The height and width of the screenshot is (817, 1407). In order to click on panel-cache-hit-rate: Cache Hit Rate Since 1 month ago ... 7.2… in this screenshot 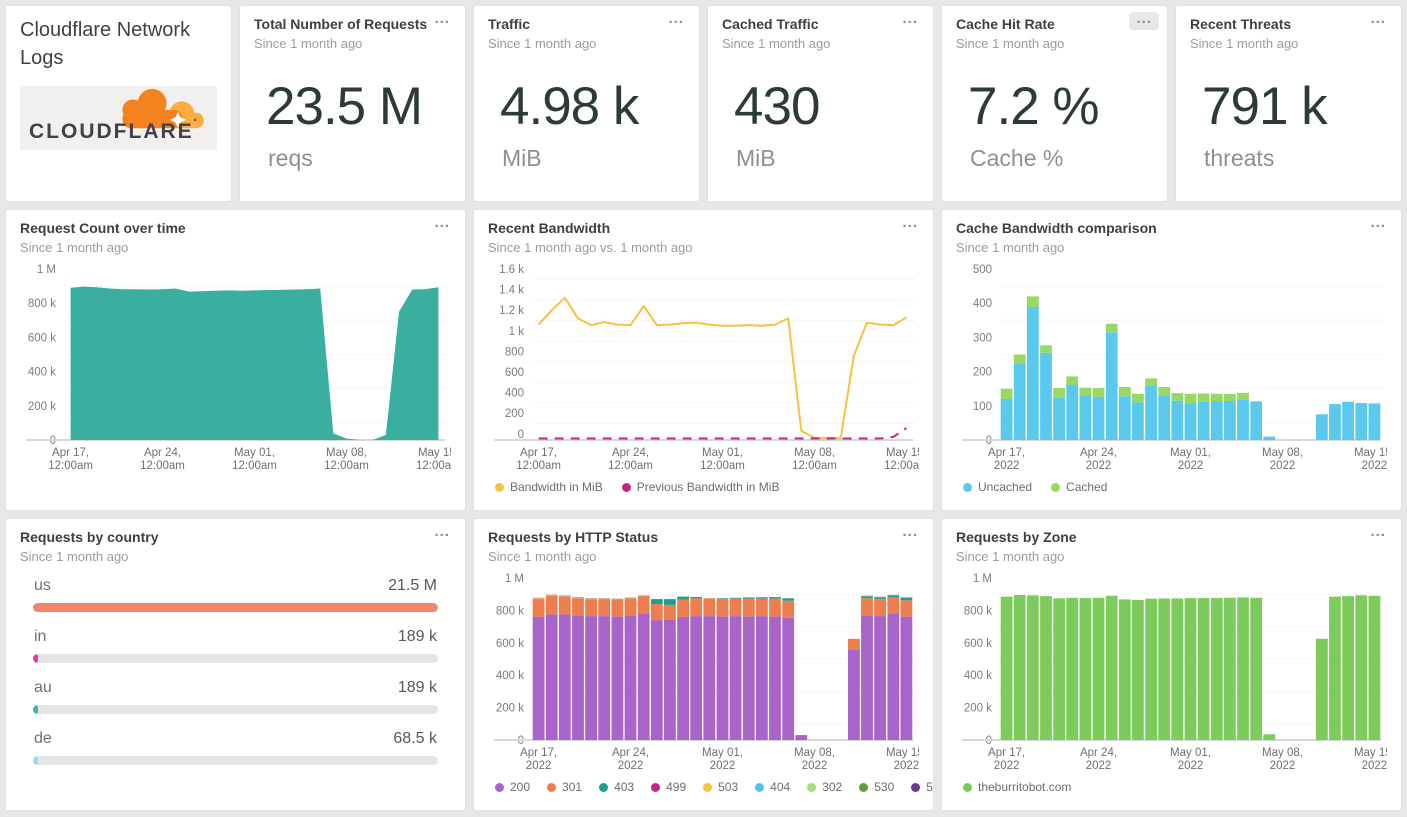, I will do `click(1054, 103)`.